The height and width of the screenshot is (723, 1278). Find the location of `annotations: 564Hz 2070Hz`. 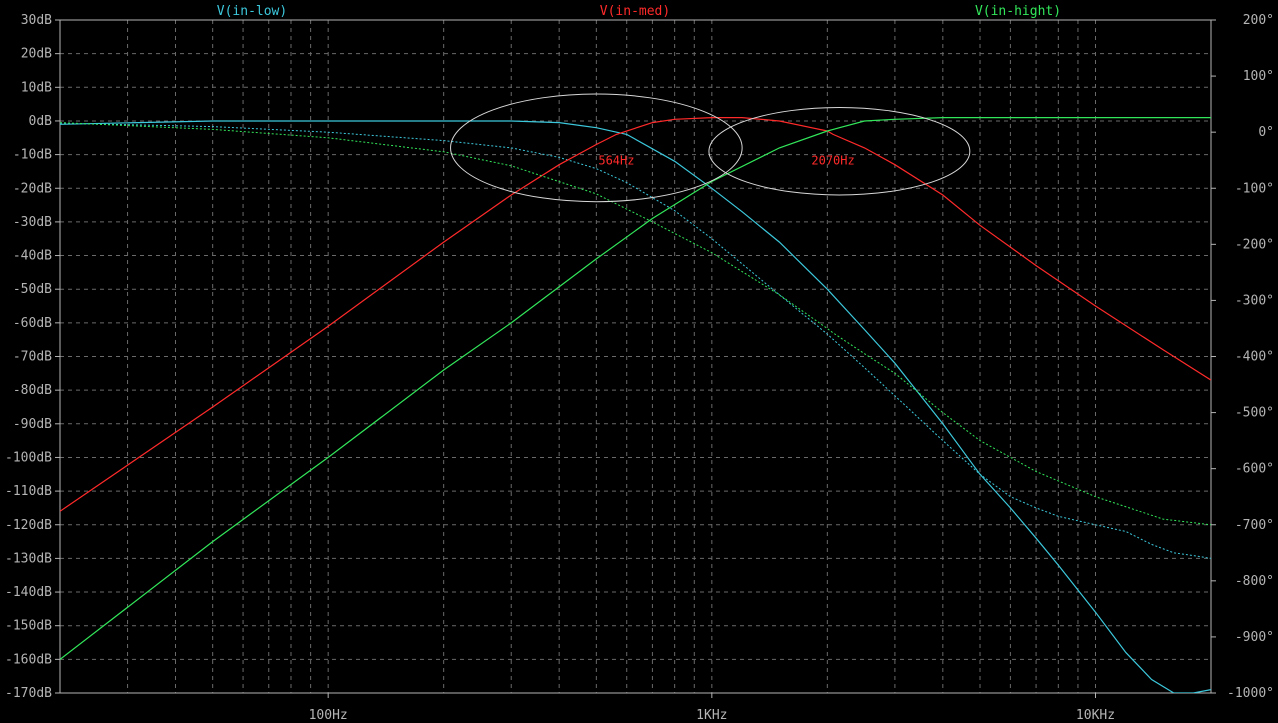

annotations: 564Hz 2070Hz is located at coordinates (710, 148).